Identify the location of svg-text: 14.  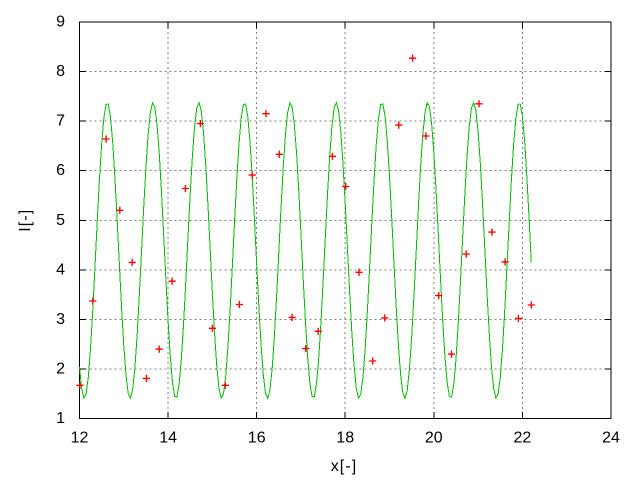
(168, 438).